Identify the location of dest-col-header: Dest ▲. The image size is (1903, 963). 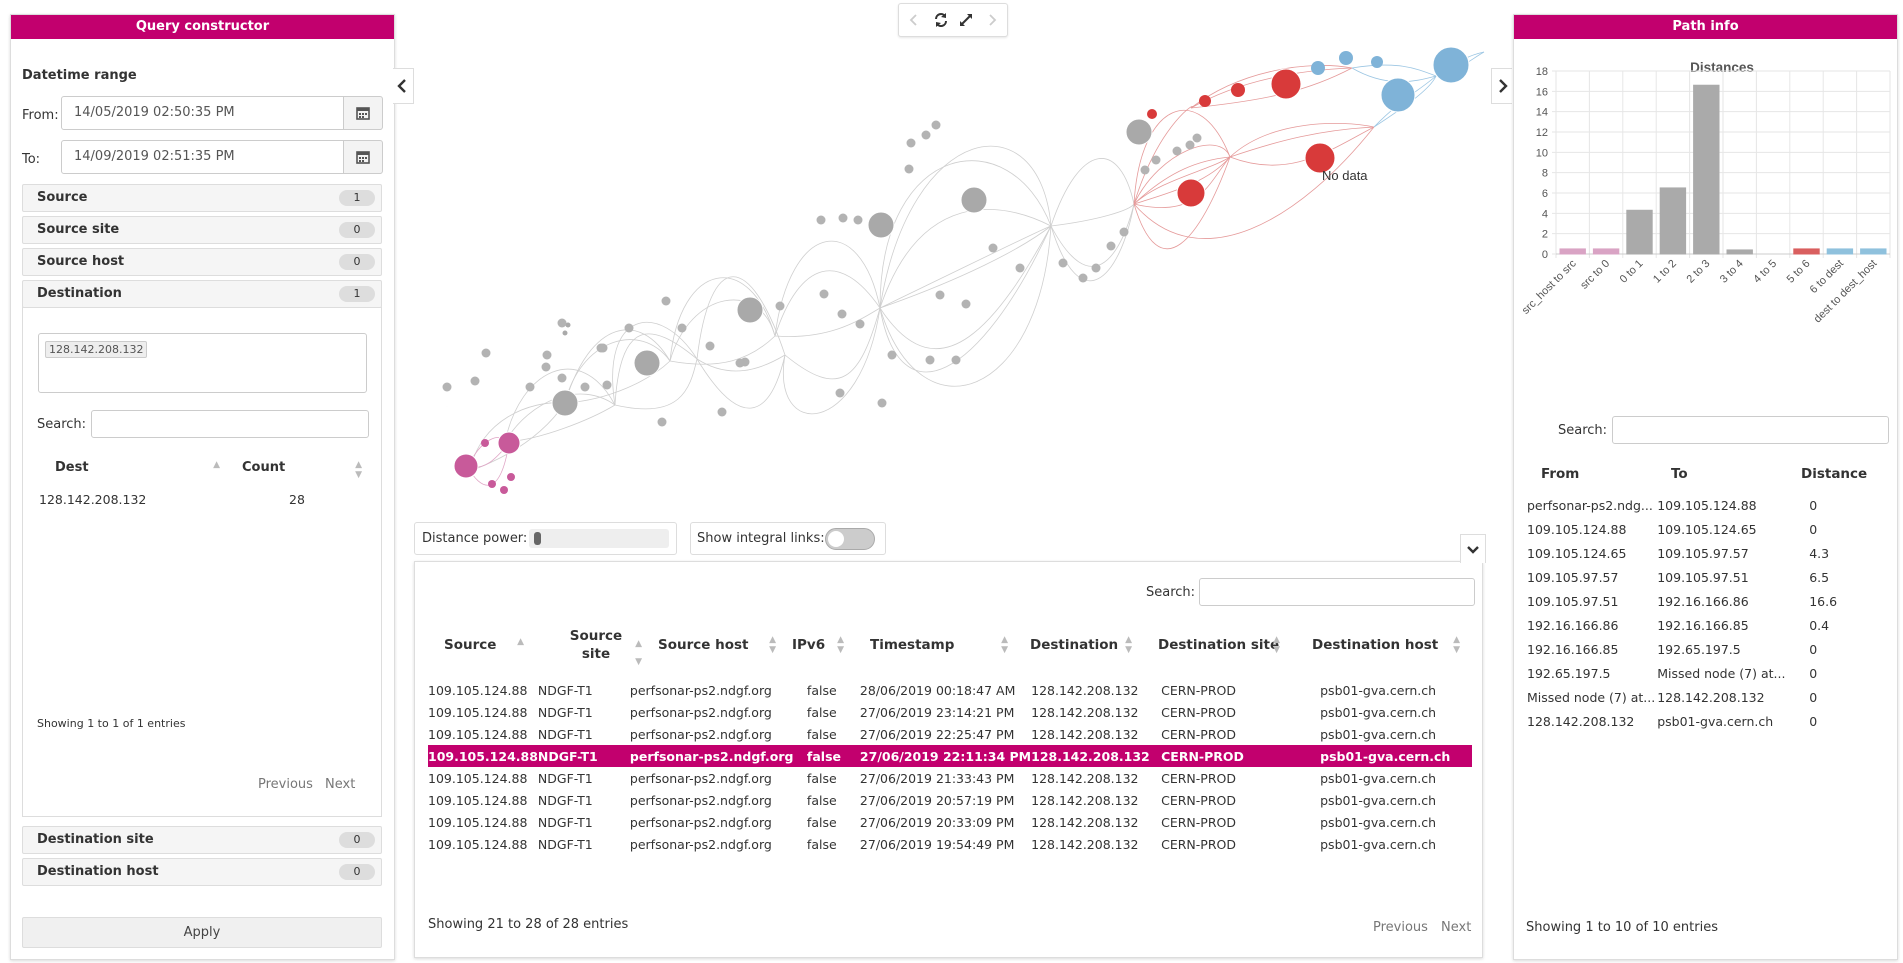
(137, 467).